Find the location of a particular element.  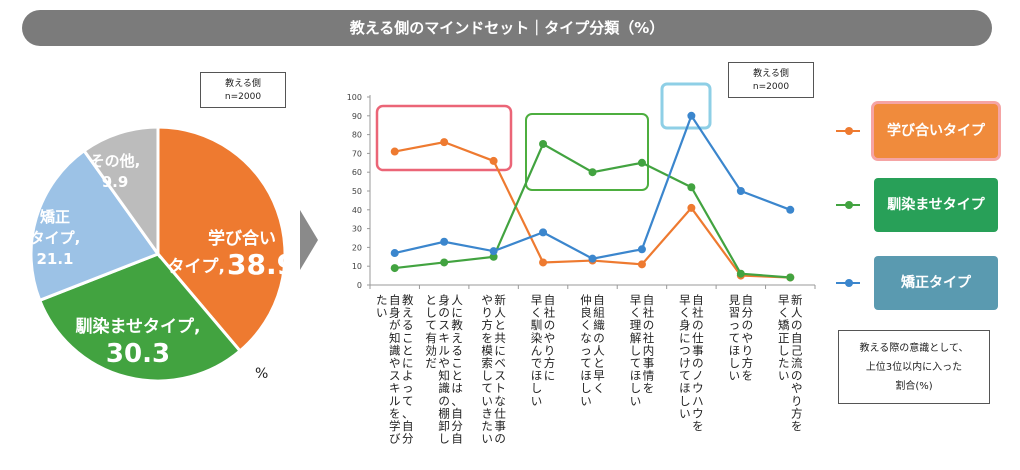

line-note-line1: 教える側 is located at coordinates (771, 74).